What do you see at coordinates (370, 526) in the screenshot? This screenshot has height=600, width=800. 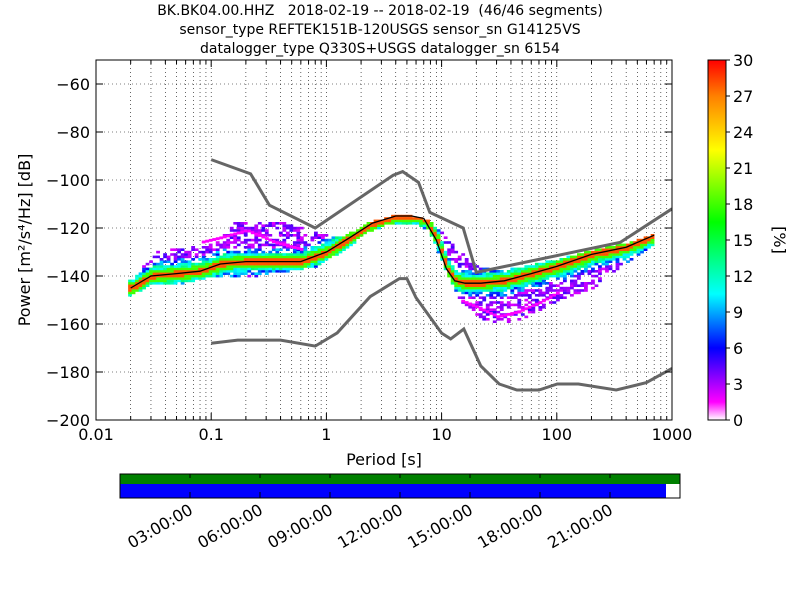 I see `timeline-tick-label: 12:00:00` at bounding box center [370, 526].